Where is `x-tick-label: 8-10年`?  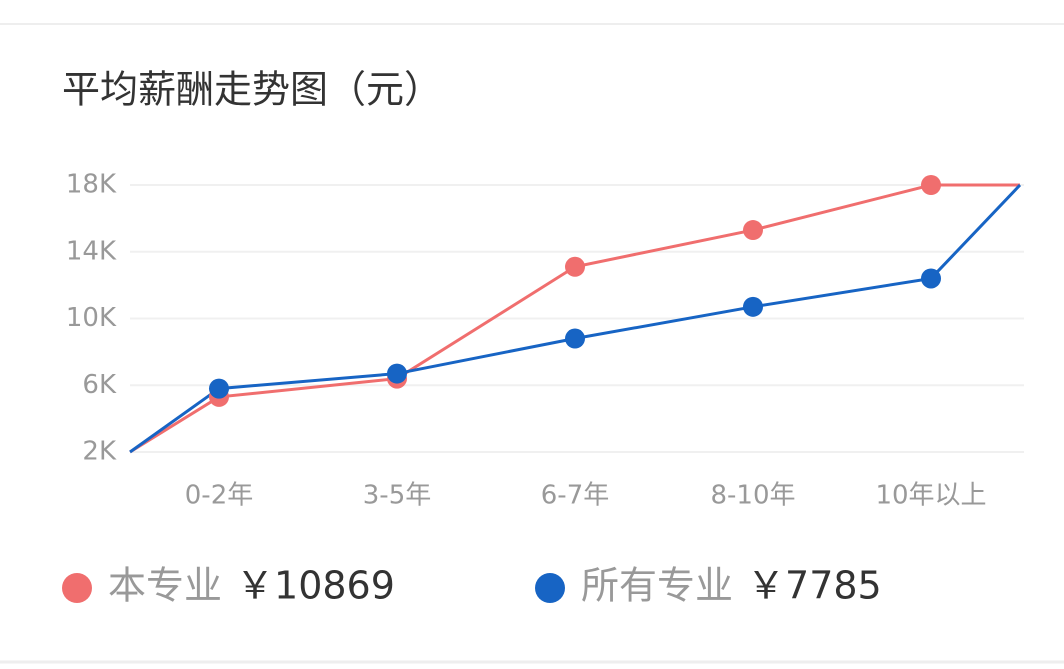
x-tick-label: 8-10年 is located at coordinates (752, 496).